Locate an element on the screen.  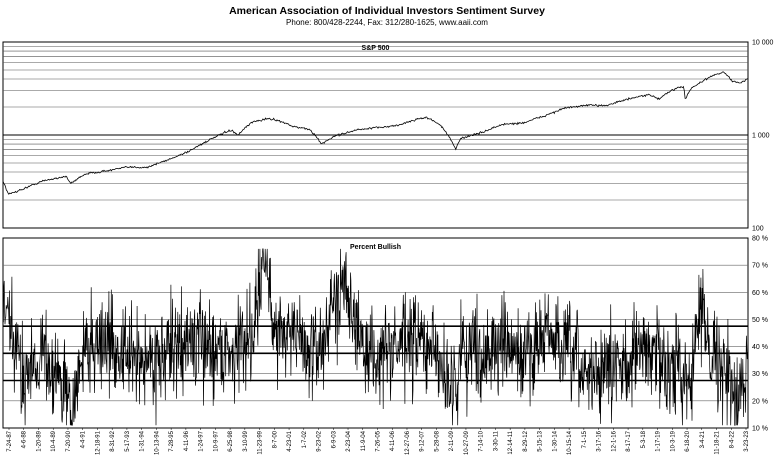
bullish-x-tick-label: 2-11-09 is located at coordinates (452, 440).